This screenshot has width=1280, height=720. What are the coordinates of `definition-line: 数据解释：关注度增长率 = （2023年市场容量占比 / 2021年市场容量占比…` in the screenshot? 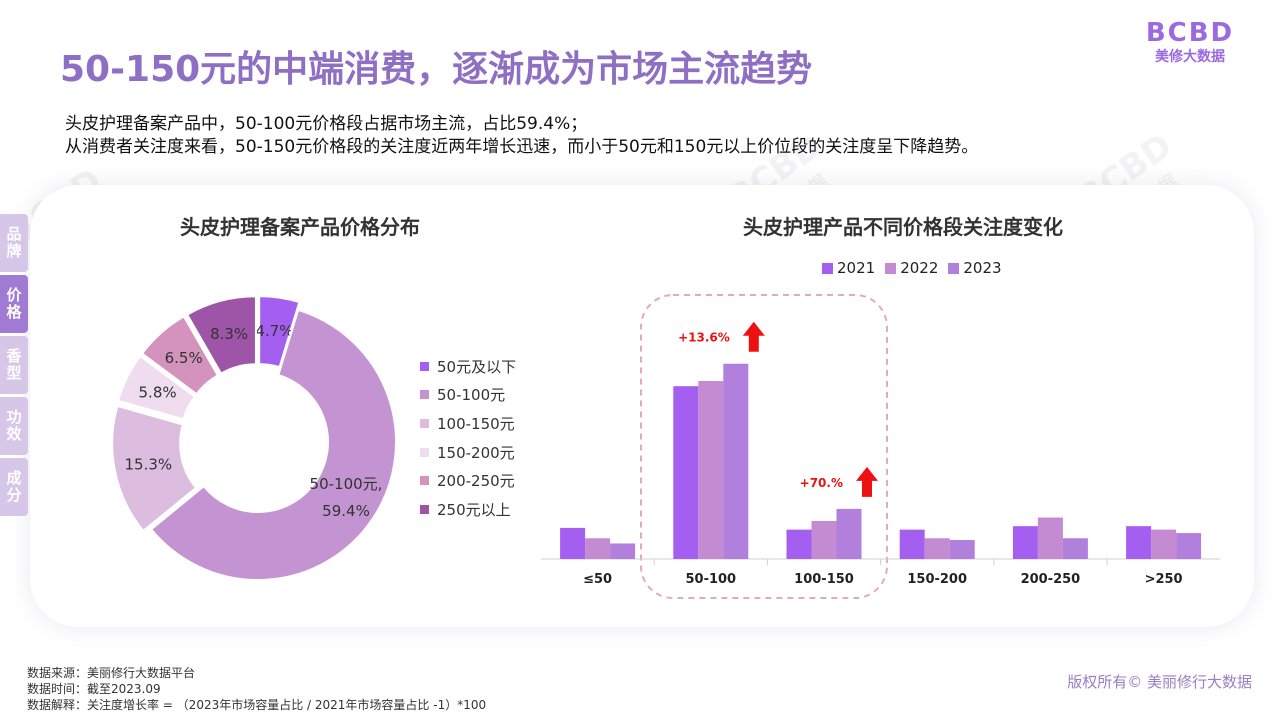 It's located at (257, 705).